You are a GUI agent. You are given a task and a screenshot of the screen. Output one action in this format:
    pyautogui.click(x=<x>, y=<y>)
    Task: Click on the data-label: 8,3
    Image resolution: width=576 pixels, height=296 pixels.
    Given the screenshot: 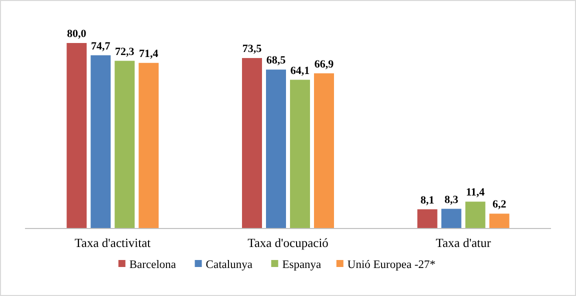 What is the action you would take?
    pyautogui.click(x=451, y=200)
    